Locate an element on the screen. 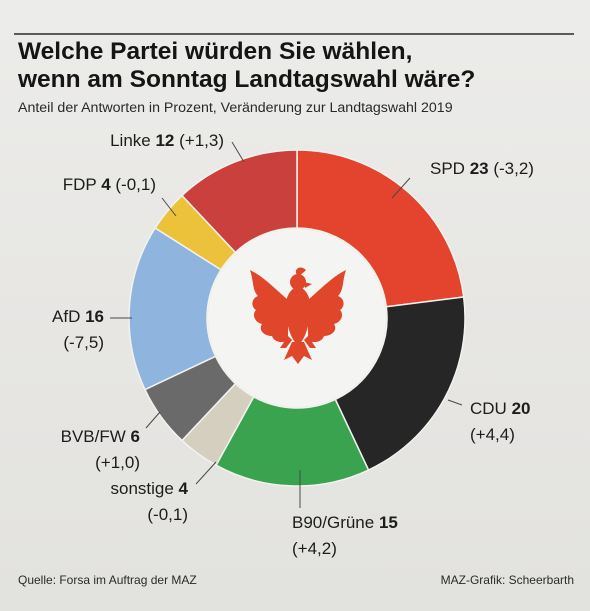 The image size is (590, 611). source-note: Quelle: Forsa im Auftrag der MAZ is located at coordinates (107, 580).